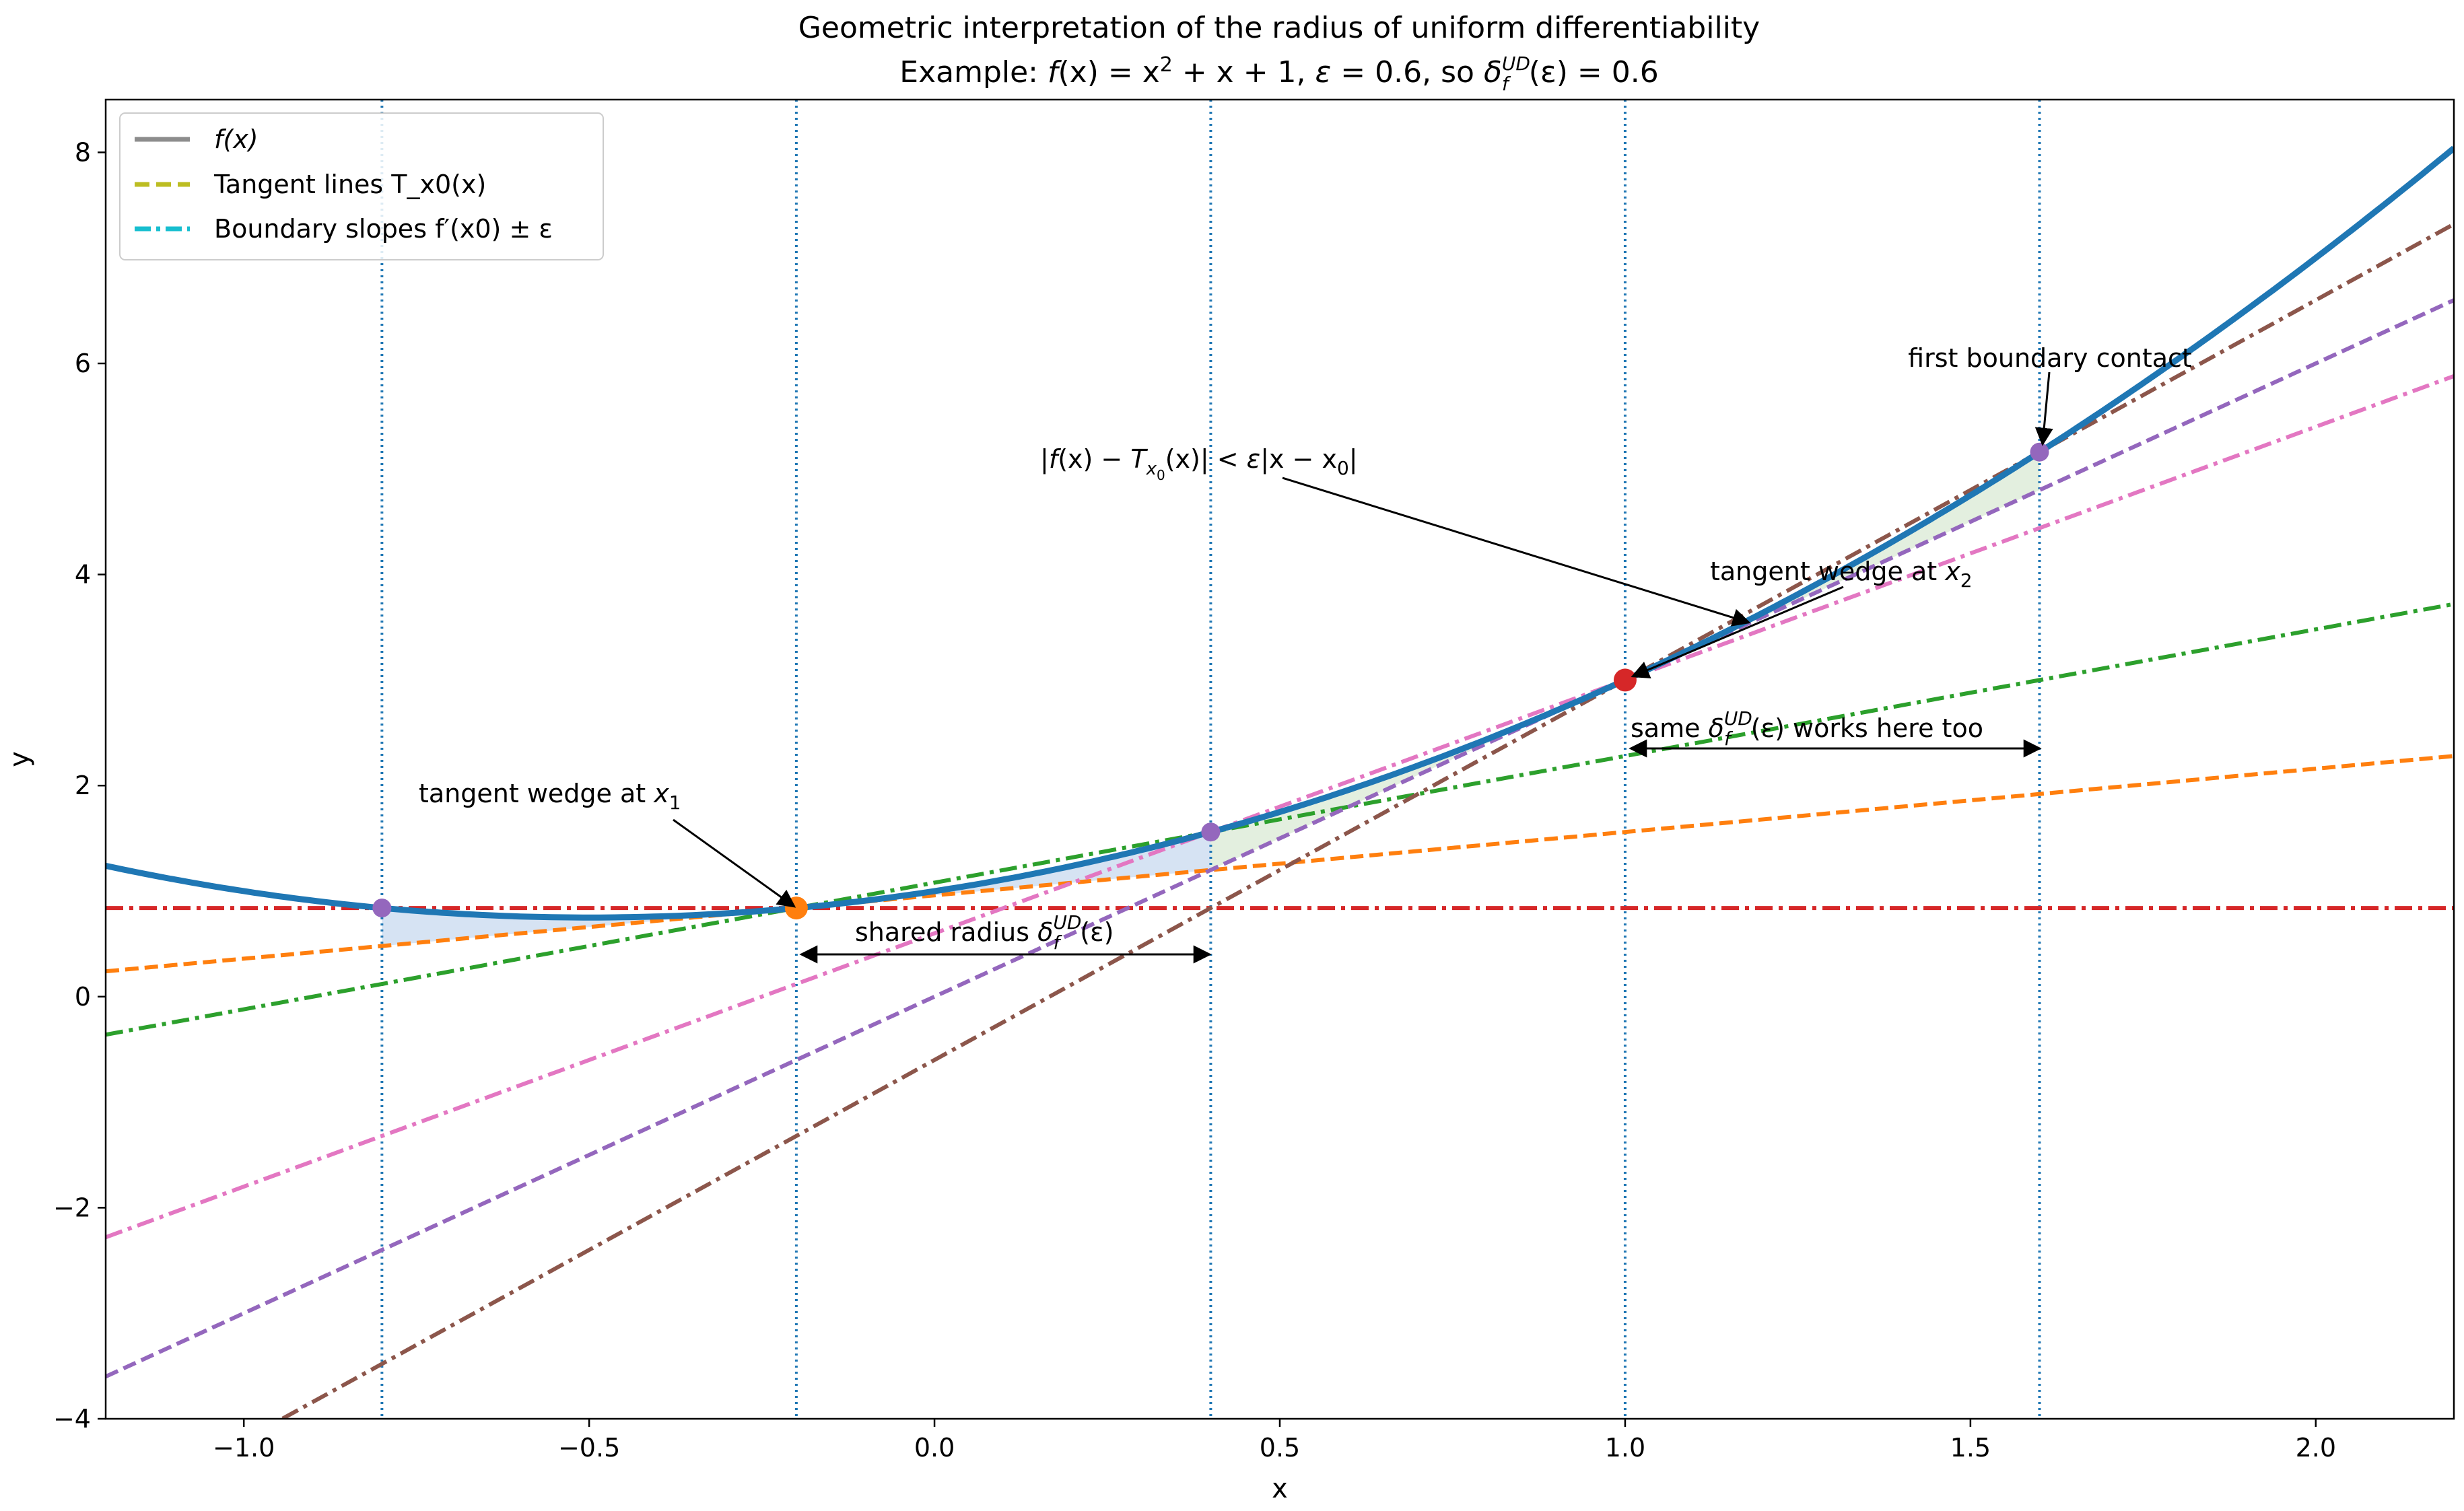 This screenshot has width=2464, height=1511. What do you see at coordinates (237, 139) in the screenshot?
I see `legend-label-function: f(x)` at bounding box center [237, 139].